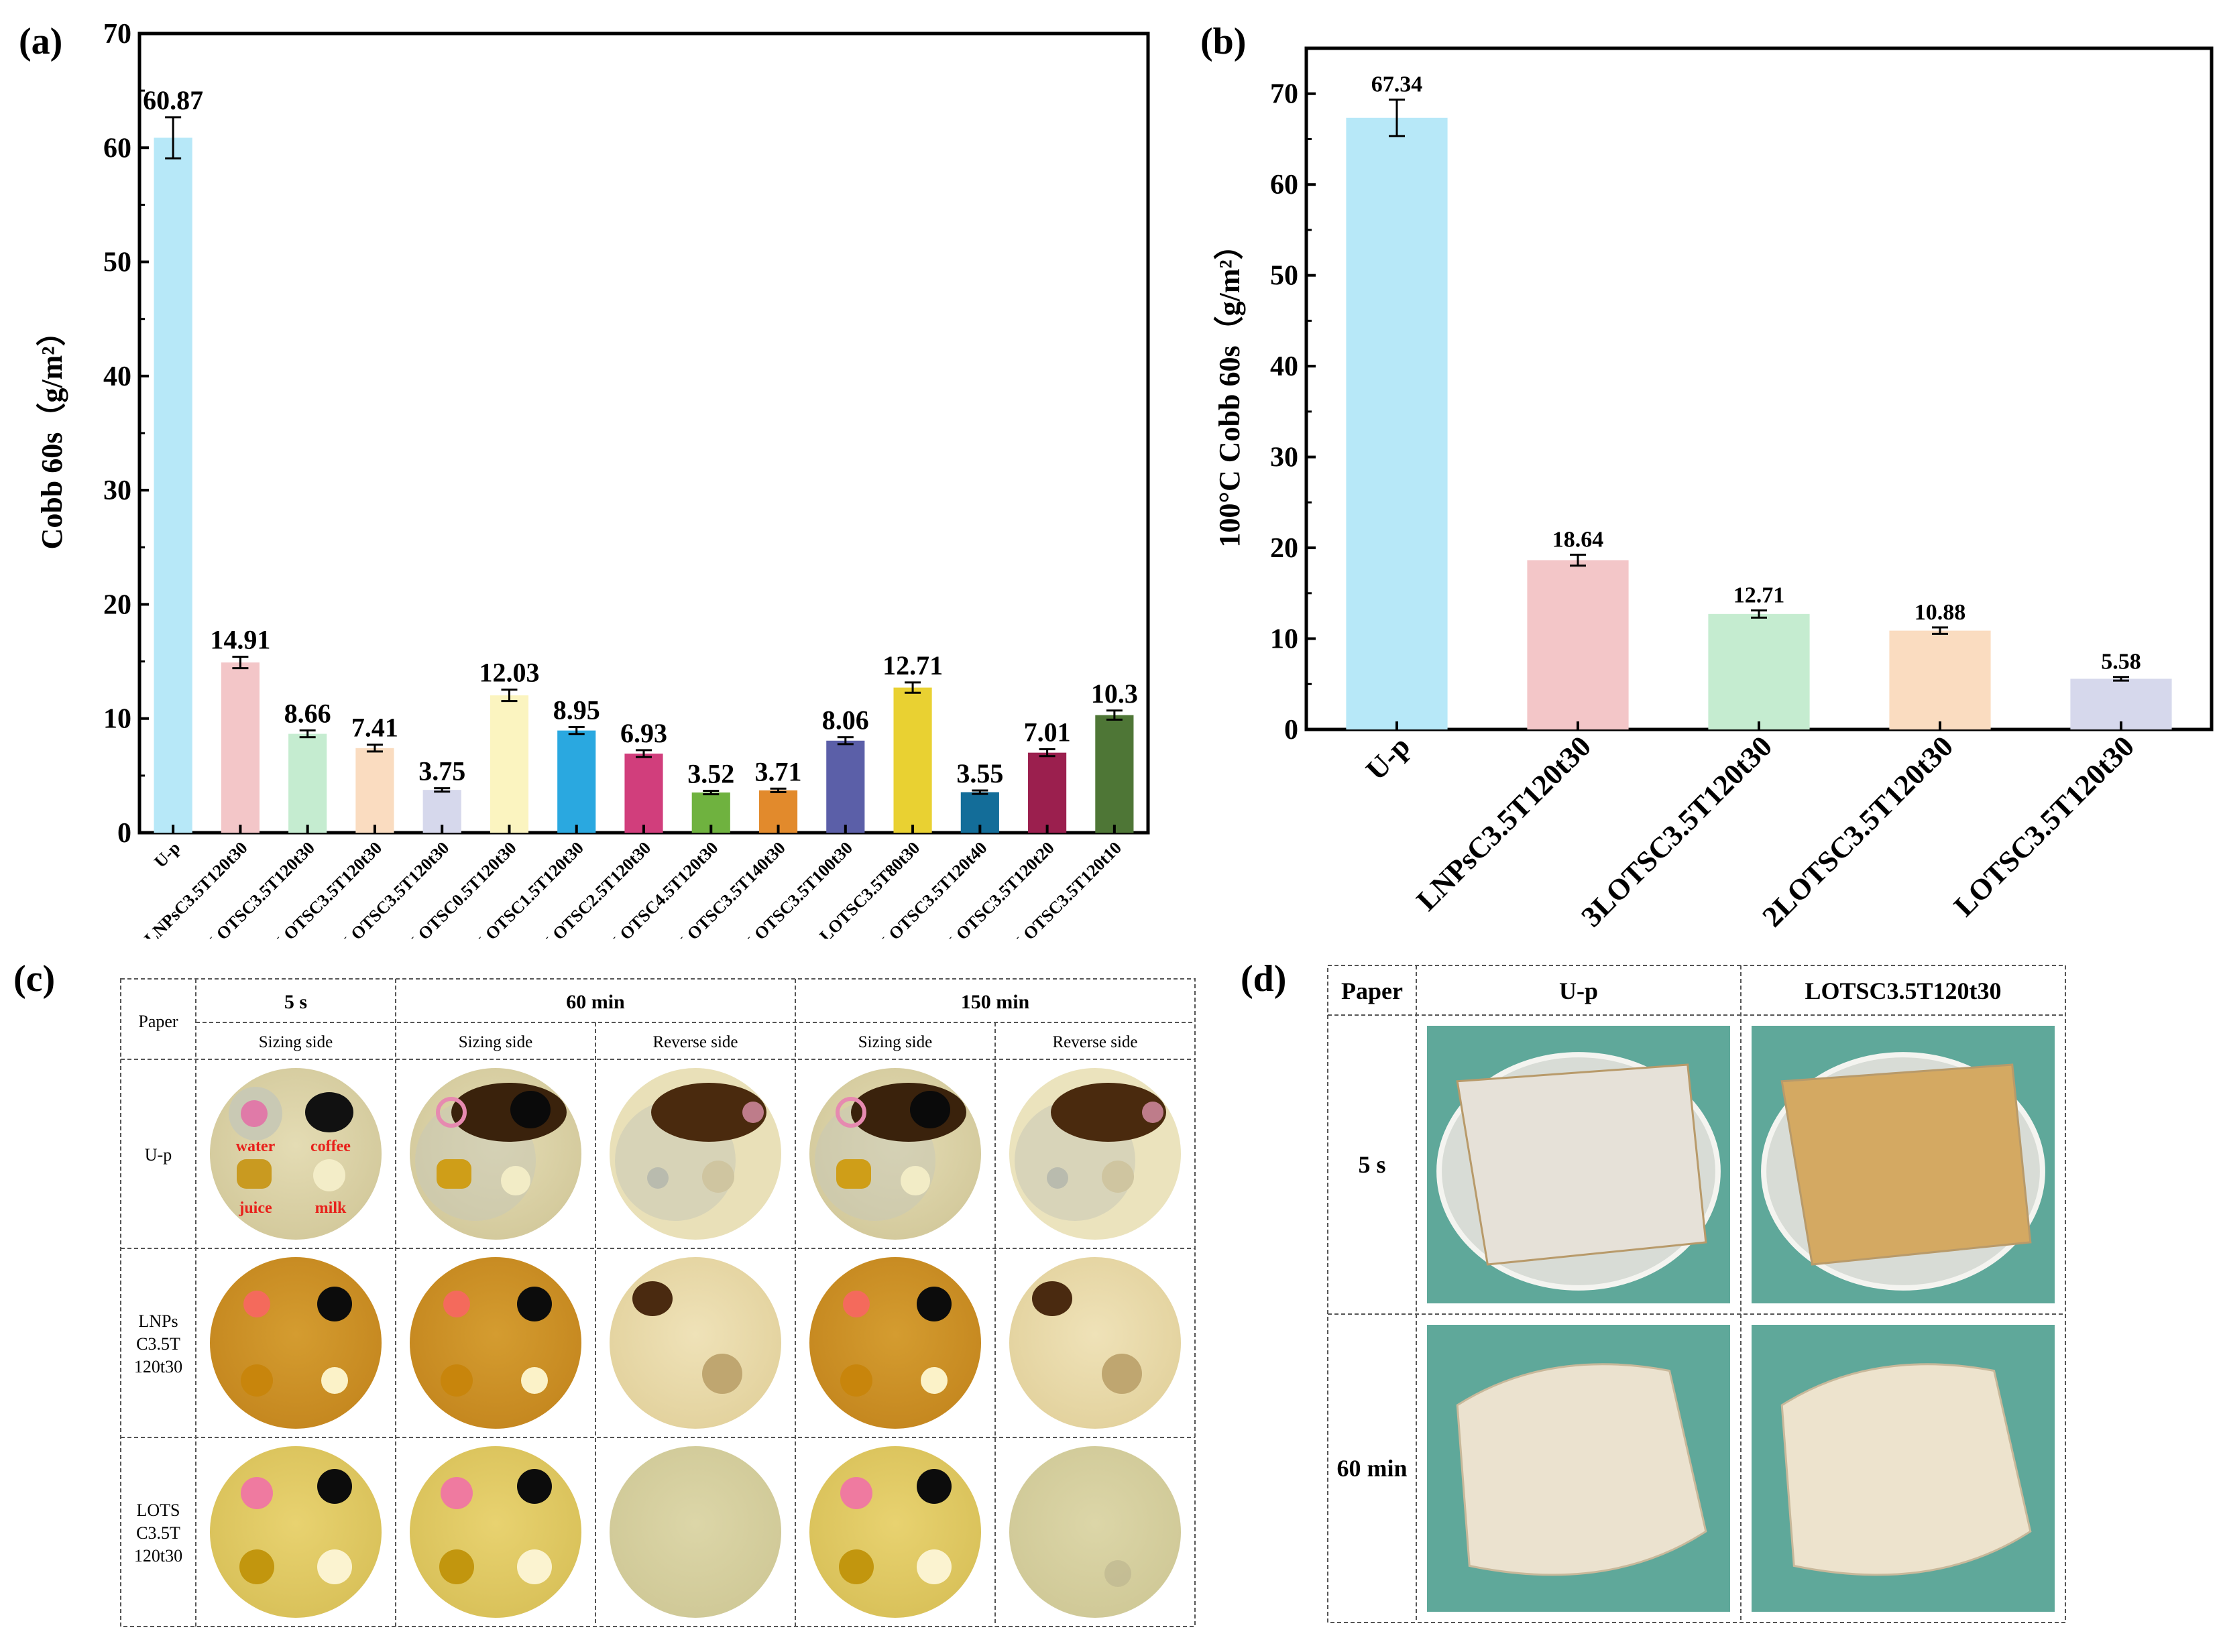 This screenshot has height=1652, width=2225. Describe the element at coordinates (979, 773) in the screenshot. I see `data-label: 3.55` at that location.